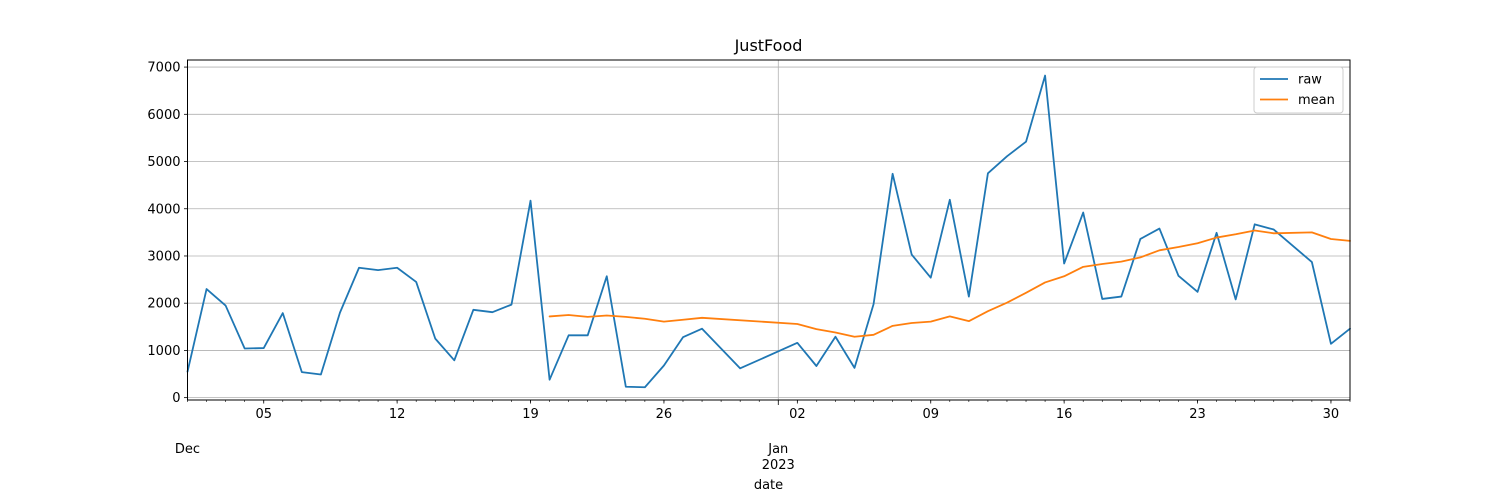 The height and width of the screenshot is (500, 1500). Describe the element at coordinates (1310, 80) in the screenshot. I see `legend-label-raw: raw` at that location.